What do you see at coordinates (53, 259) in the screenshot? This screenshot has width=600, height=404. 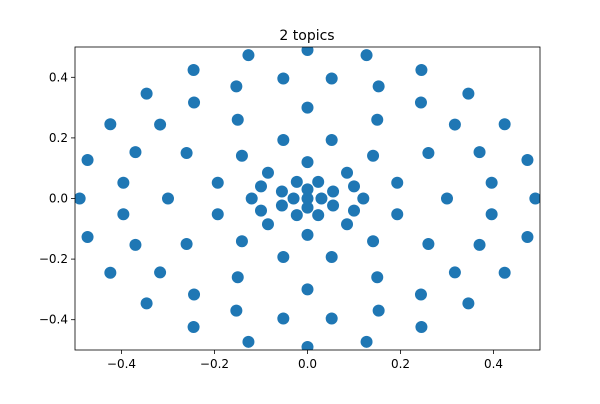 I see `y-tick-label: −0.2` at bounding box center [53, 259].